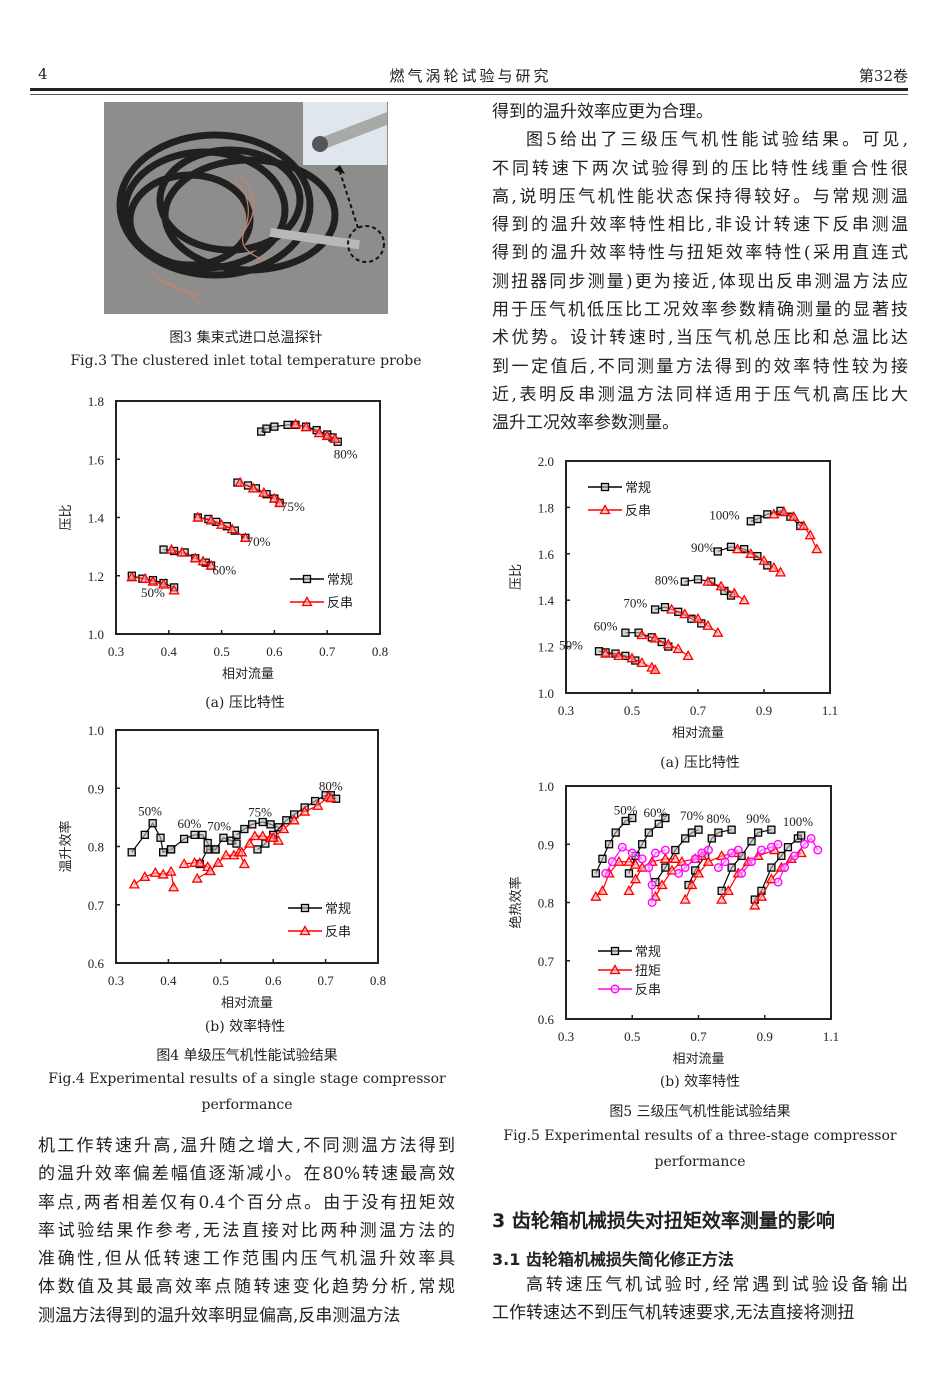 This screenshot has width=941, height=1381. What do you see at coordinates (338, 908) in the screenshot?
I see `legend-label: 常规` at bounding box center [338, 908].